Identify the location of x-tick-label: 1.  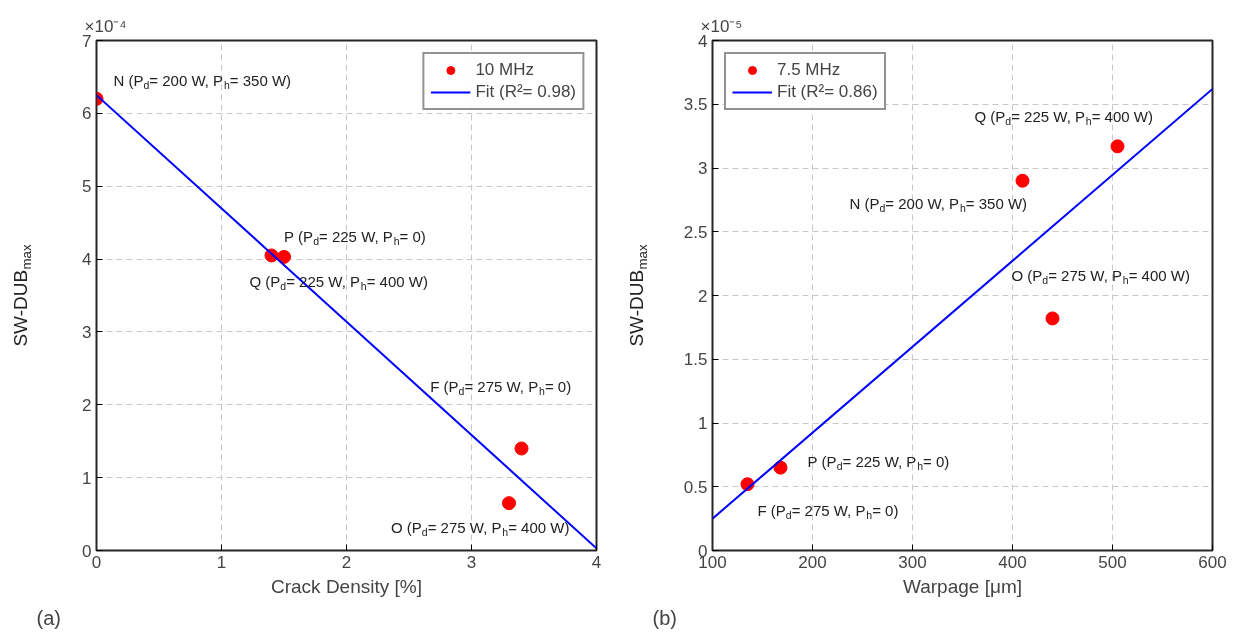
(221, 562).